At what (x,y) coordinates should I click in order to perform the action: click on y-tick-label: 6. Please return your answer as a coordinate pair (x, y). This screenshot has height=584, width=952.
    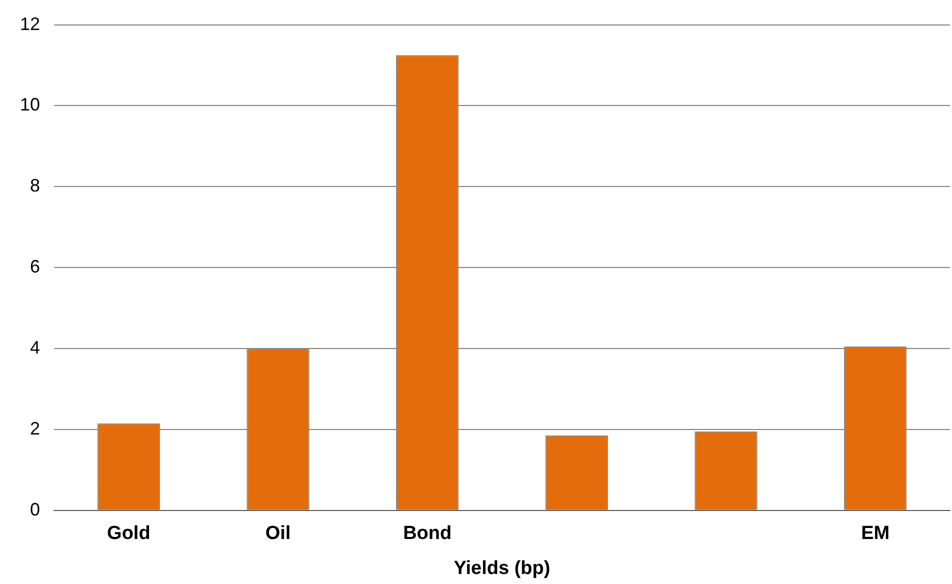
    Looking at the image, I should click on (35, 266).